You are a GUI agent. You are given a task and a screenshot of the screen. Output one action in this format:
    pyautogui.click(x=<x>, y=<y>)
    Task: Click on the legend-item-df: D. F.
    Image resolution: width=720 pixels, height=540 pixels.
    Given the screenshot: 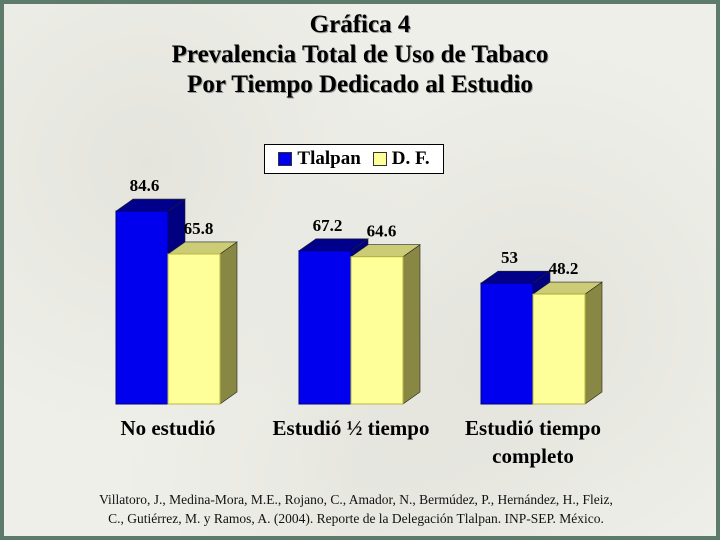 What is the action you would take?
    pyautogui.click(x=401, y=159)
    